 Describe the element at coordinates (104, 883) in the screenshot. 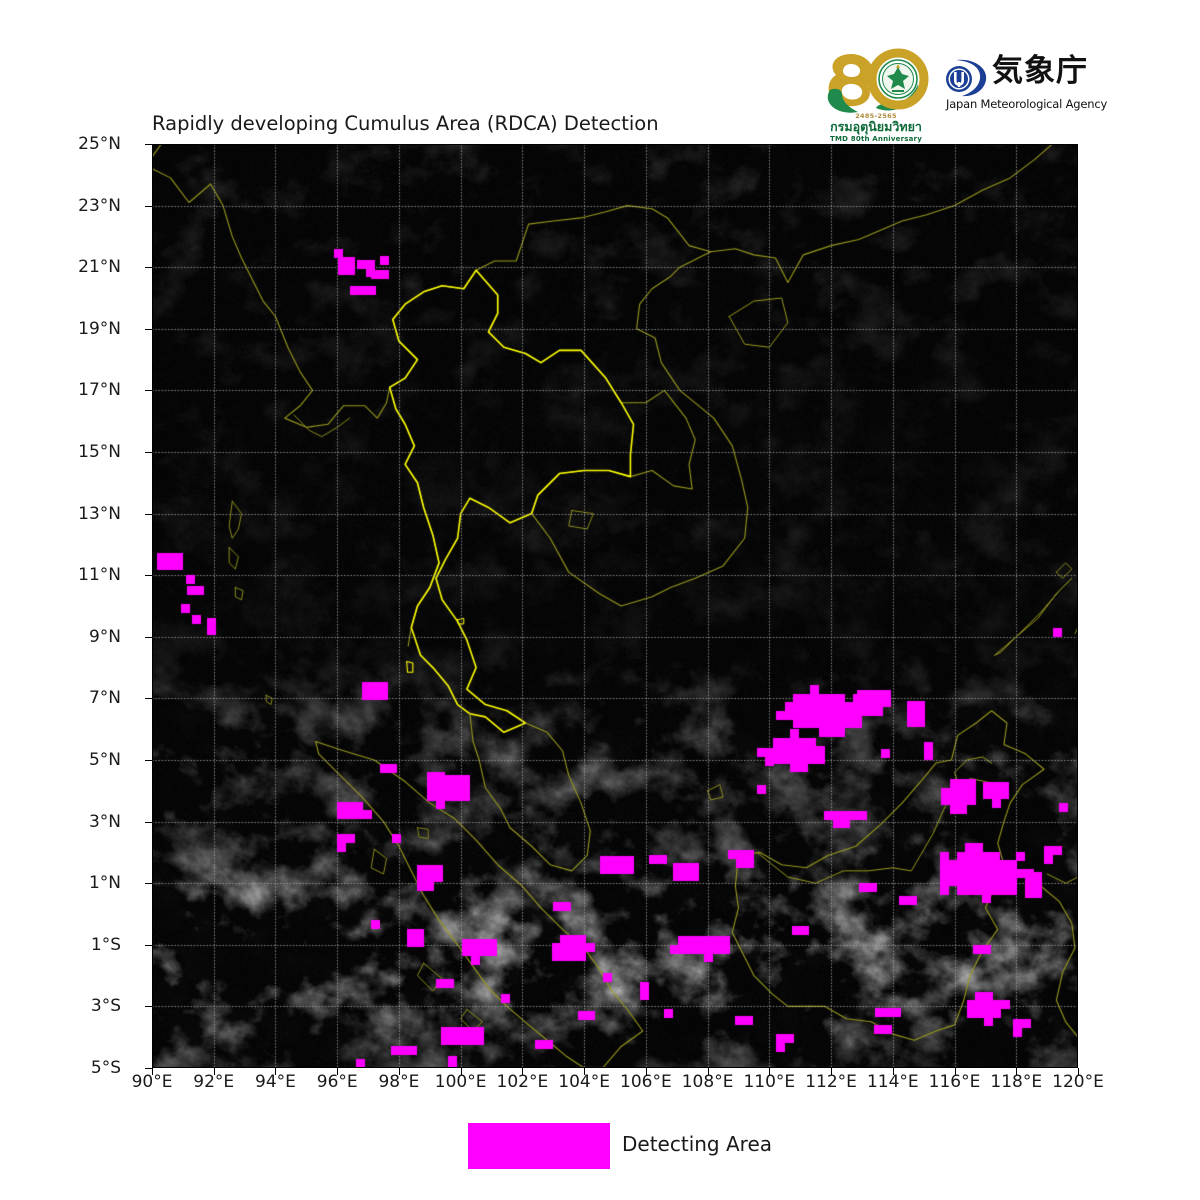

I see `y-tick-label: 1°N` at that location.